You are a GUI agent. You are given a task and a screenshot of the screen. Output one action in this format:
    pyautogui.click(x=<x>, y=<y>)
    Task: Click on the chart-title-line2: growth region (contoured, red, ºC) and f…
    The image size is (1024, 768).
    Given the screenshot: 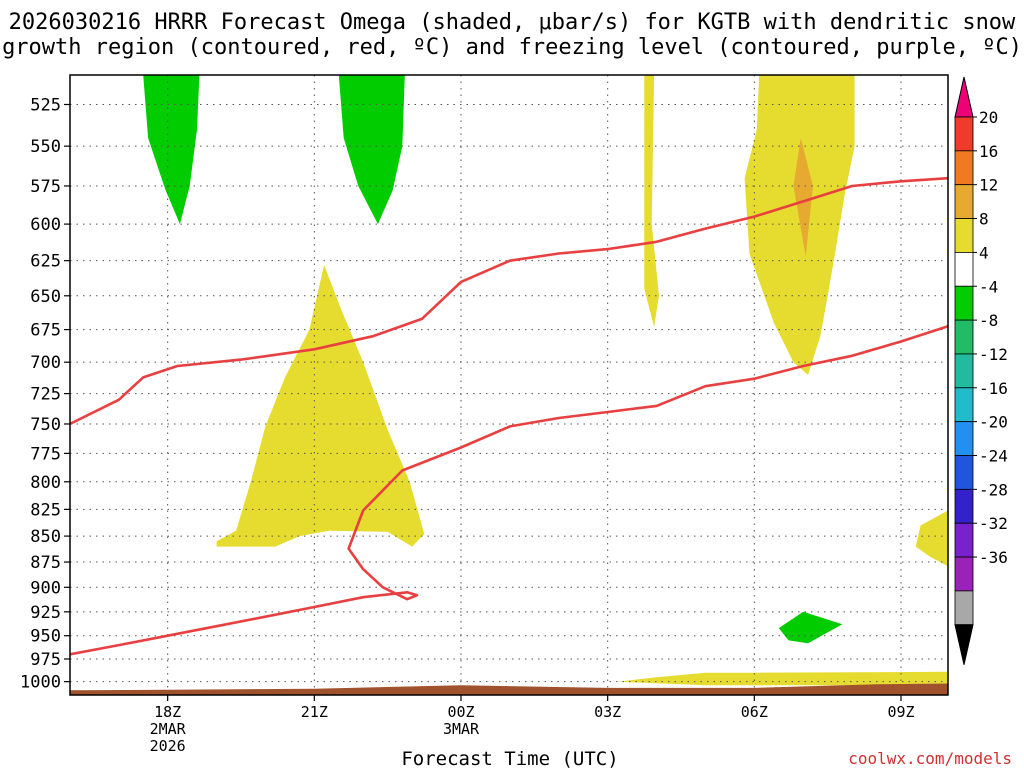 What is the action you would take?
    pyautogui.click(x=512, y=47)
    